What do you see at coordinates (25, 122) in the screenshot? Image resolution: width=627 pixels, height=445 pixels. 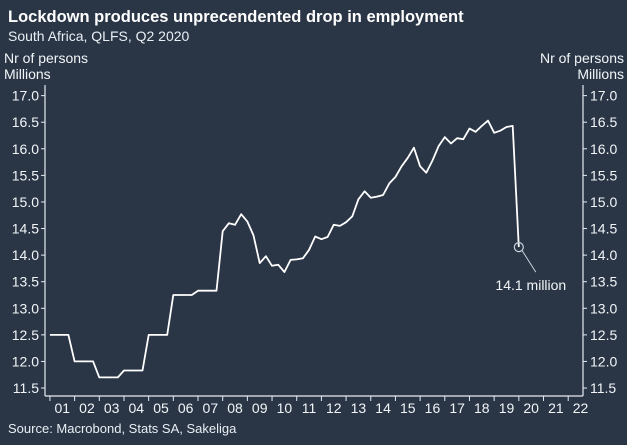 I see `left-tick-label: 16.5` at bounding box center [25, 122].